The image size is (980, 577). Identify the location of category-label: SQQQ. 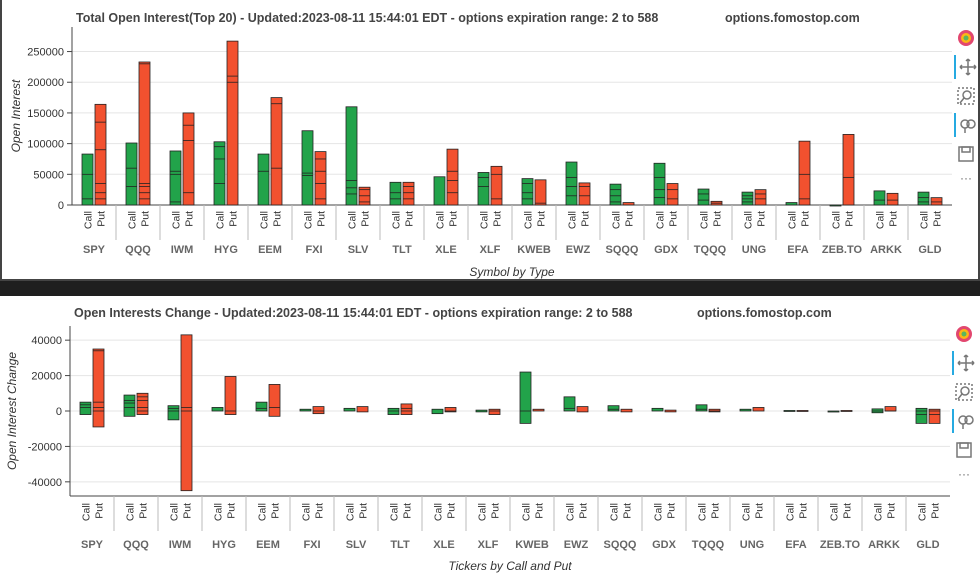
(619, 545).